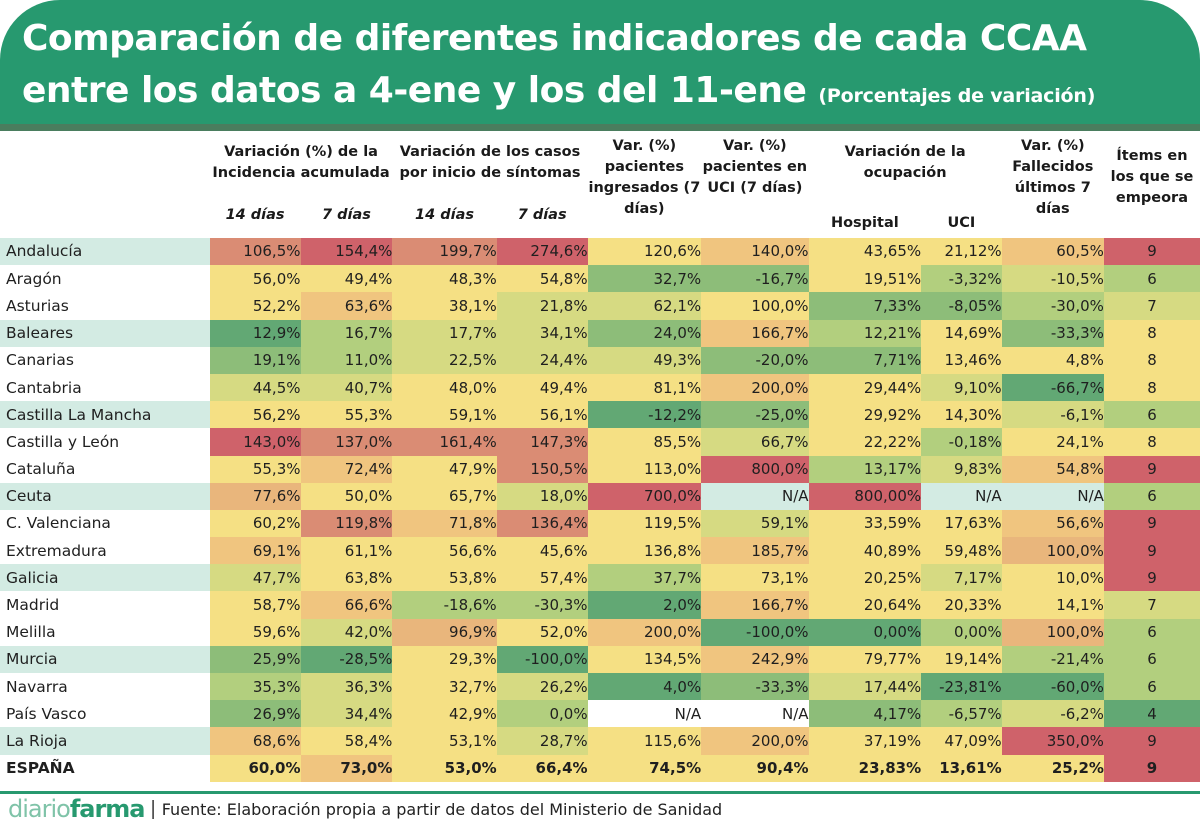 The height and width of the screenshot is (825, 1200). What do you see at coordinates (755, 415) in the screenshot?
I see `value-cell: -25,0%` at bounding box center [755, 415].